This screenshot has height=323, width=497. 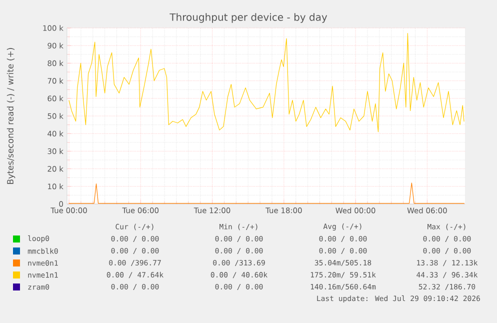 I want to click on y-axis-title: Bytes/second read (-) / write (+), so click(x=11, y=116).